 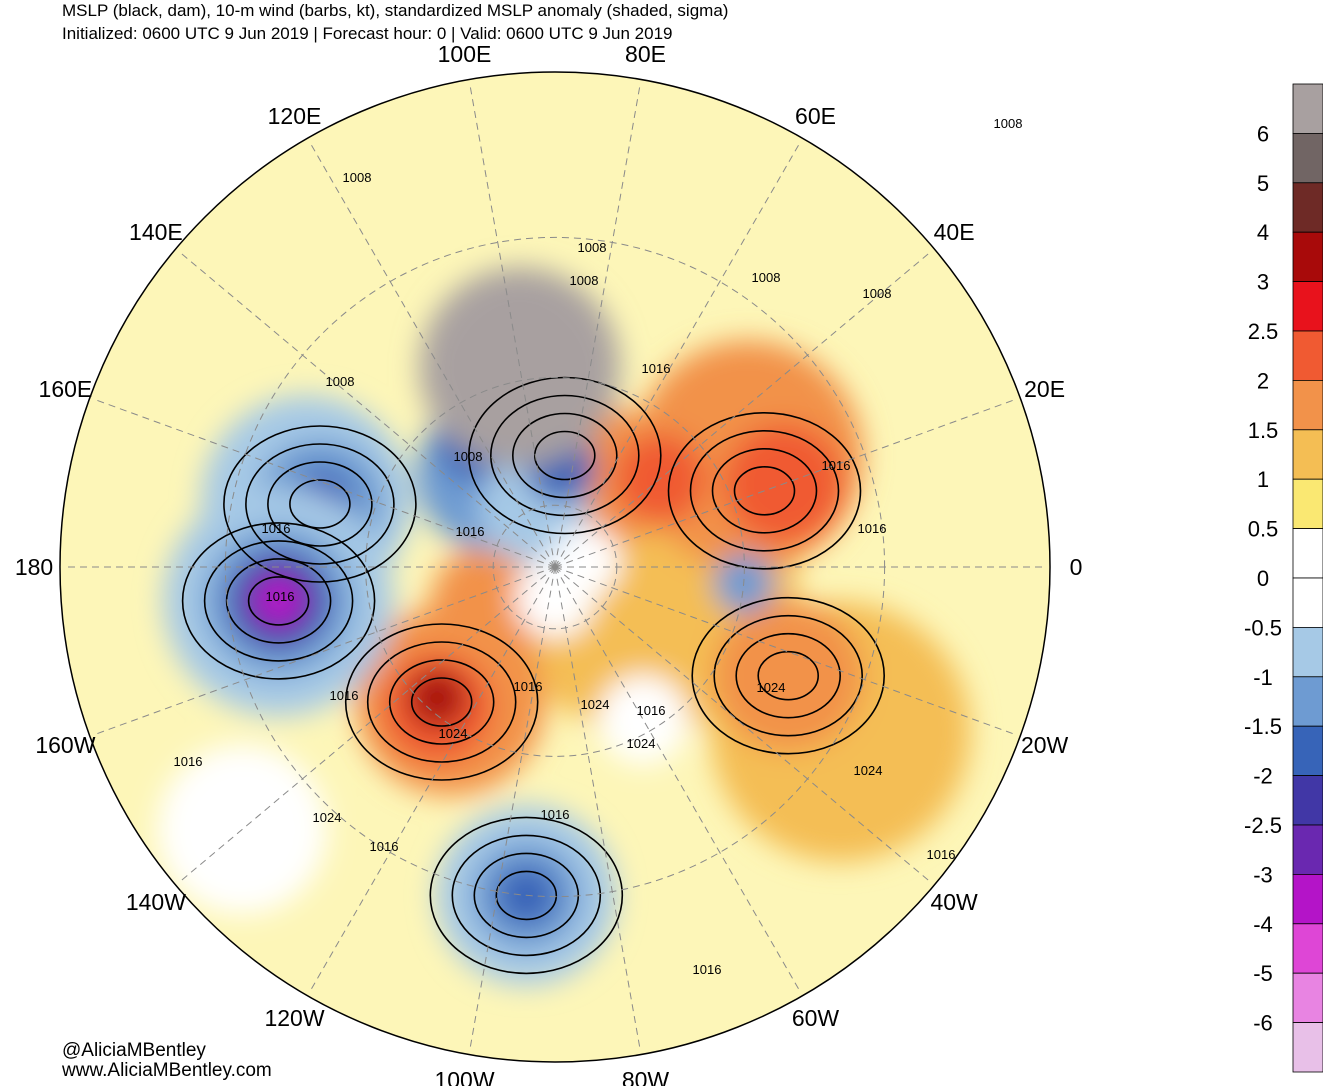 What do you see at coordinates (1263, 973) in the screenshot?
I see `colorbar-label: -5` at bounding box center [1263, 973].